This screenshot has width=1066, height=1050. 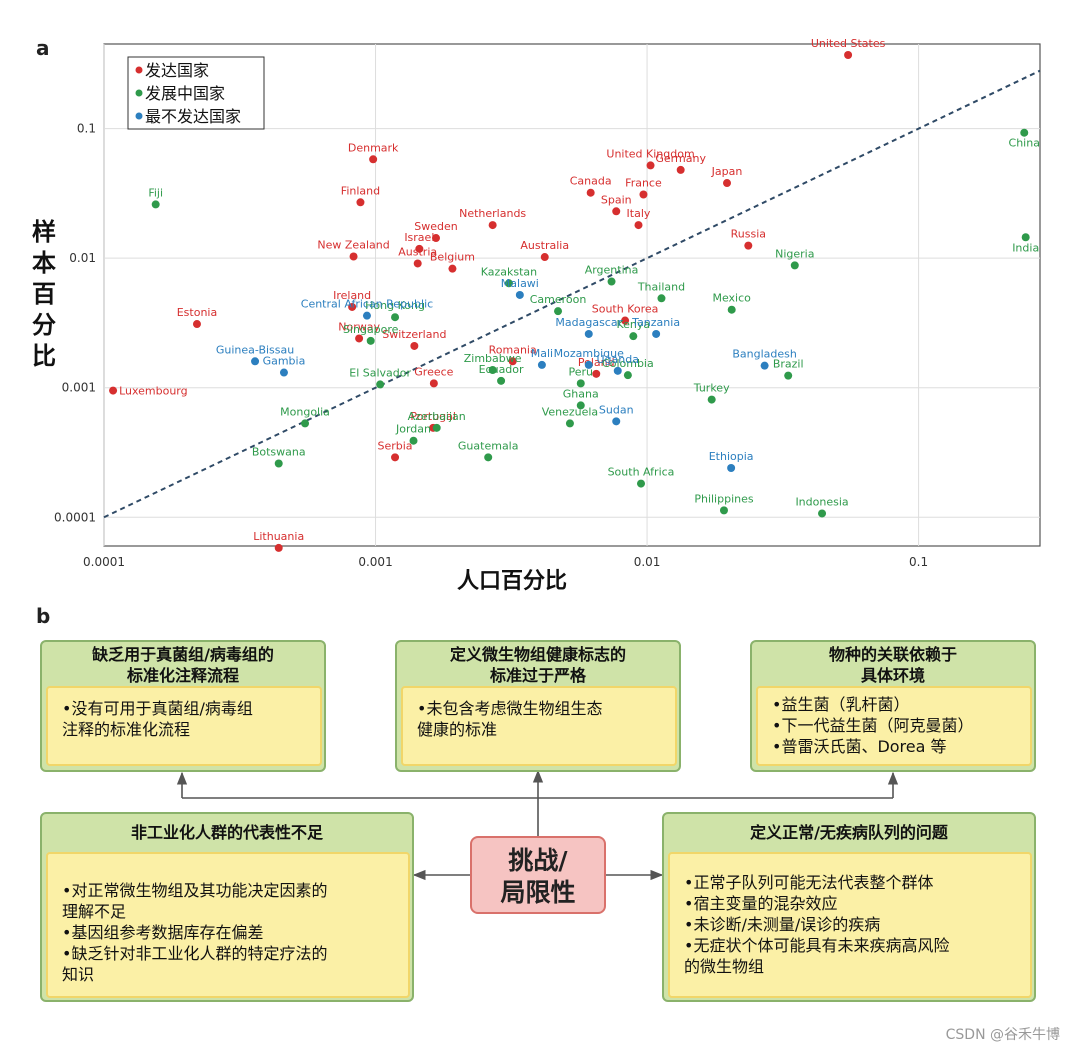 What do you see at coordinates (278, 536) in the screenshot?
I see `point-label: Lithuania` at bounding box center [278, 536].